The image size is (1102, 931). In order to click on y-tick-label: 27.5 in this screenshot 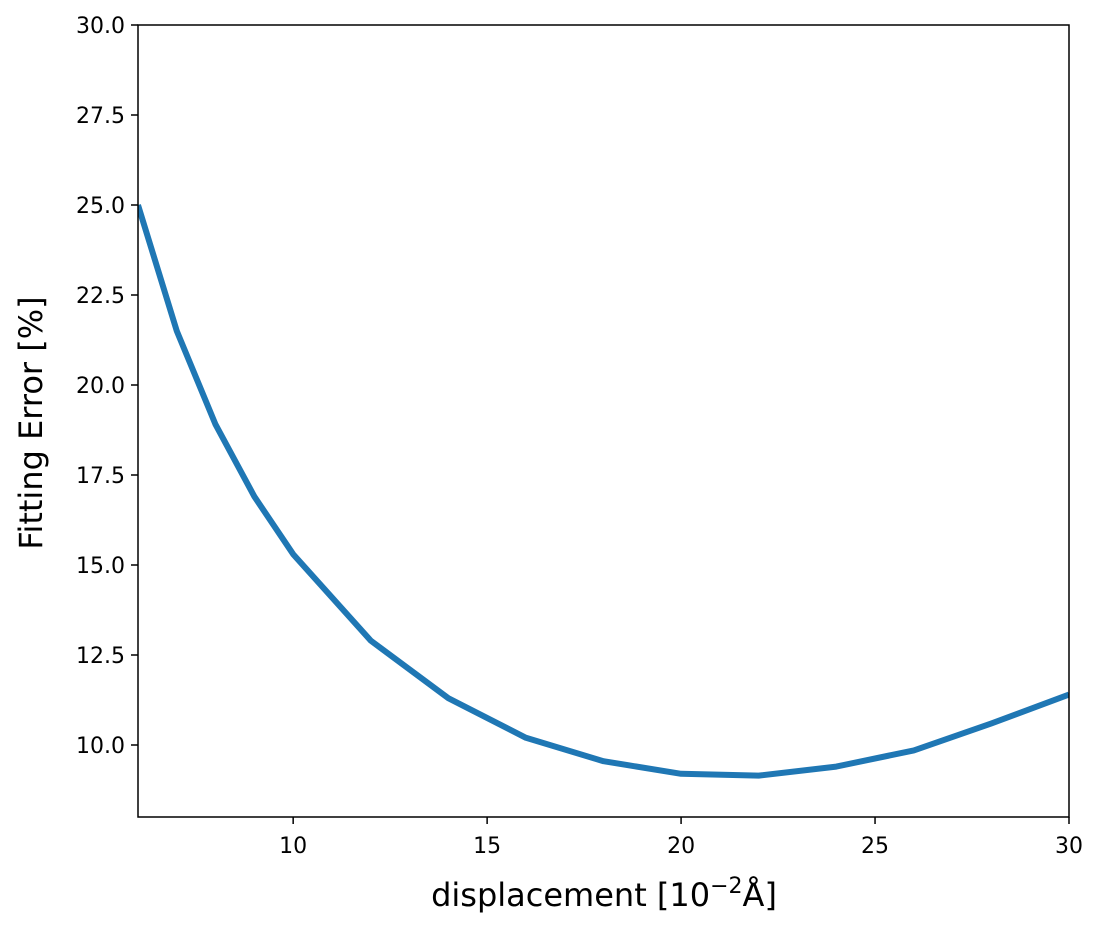, I will do `click(100, 116)`.